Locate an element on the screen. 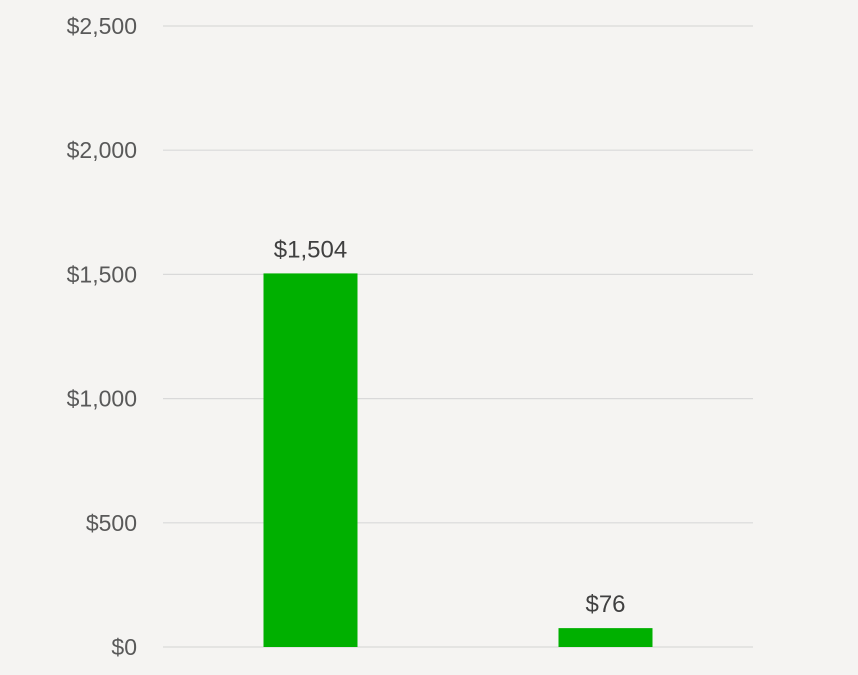  y-tick-label-2: $1,000 is located at coordinates (102, 399).